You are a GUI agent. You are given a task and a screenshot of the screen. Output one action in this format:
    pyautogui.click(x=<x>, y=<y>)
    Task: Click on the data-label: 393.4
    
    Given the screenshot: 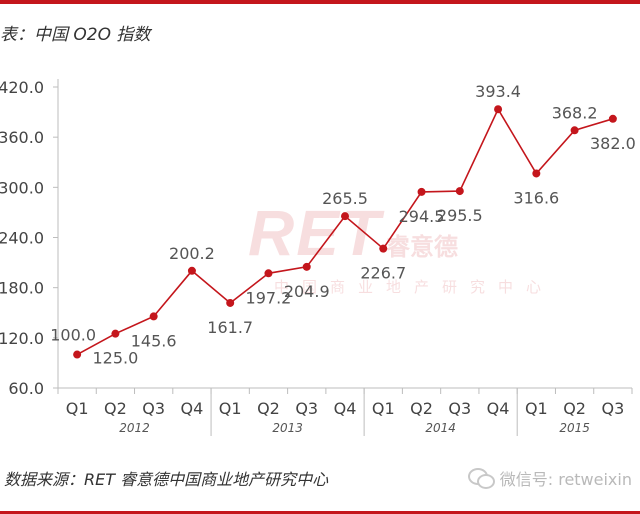 What is the action you would take?
    pyautogui.click(x=498, y=91)
    